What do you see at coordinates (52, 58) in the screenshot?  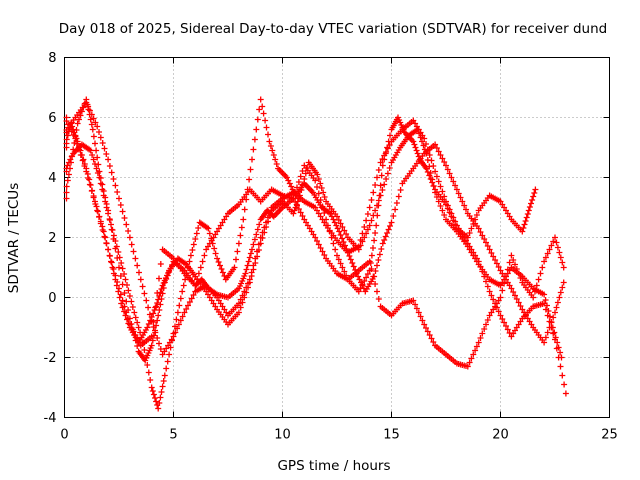 I see `y-tick-label: 8` at bounding box center [52, 58].